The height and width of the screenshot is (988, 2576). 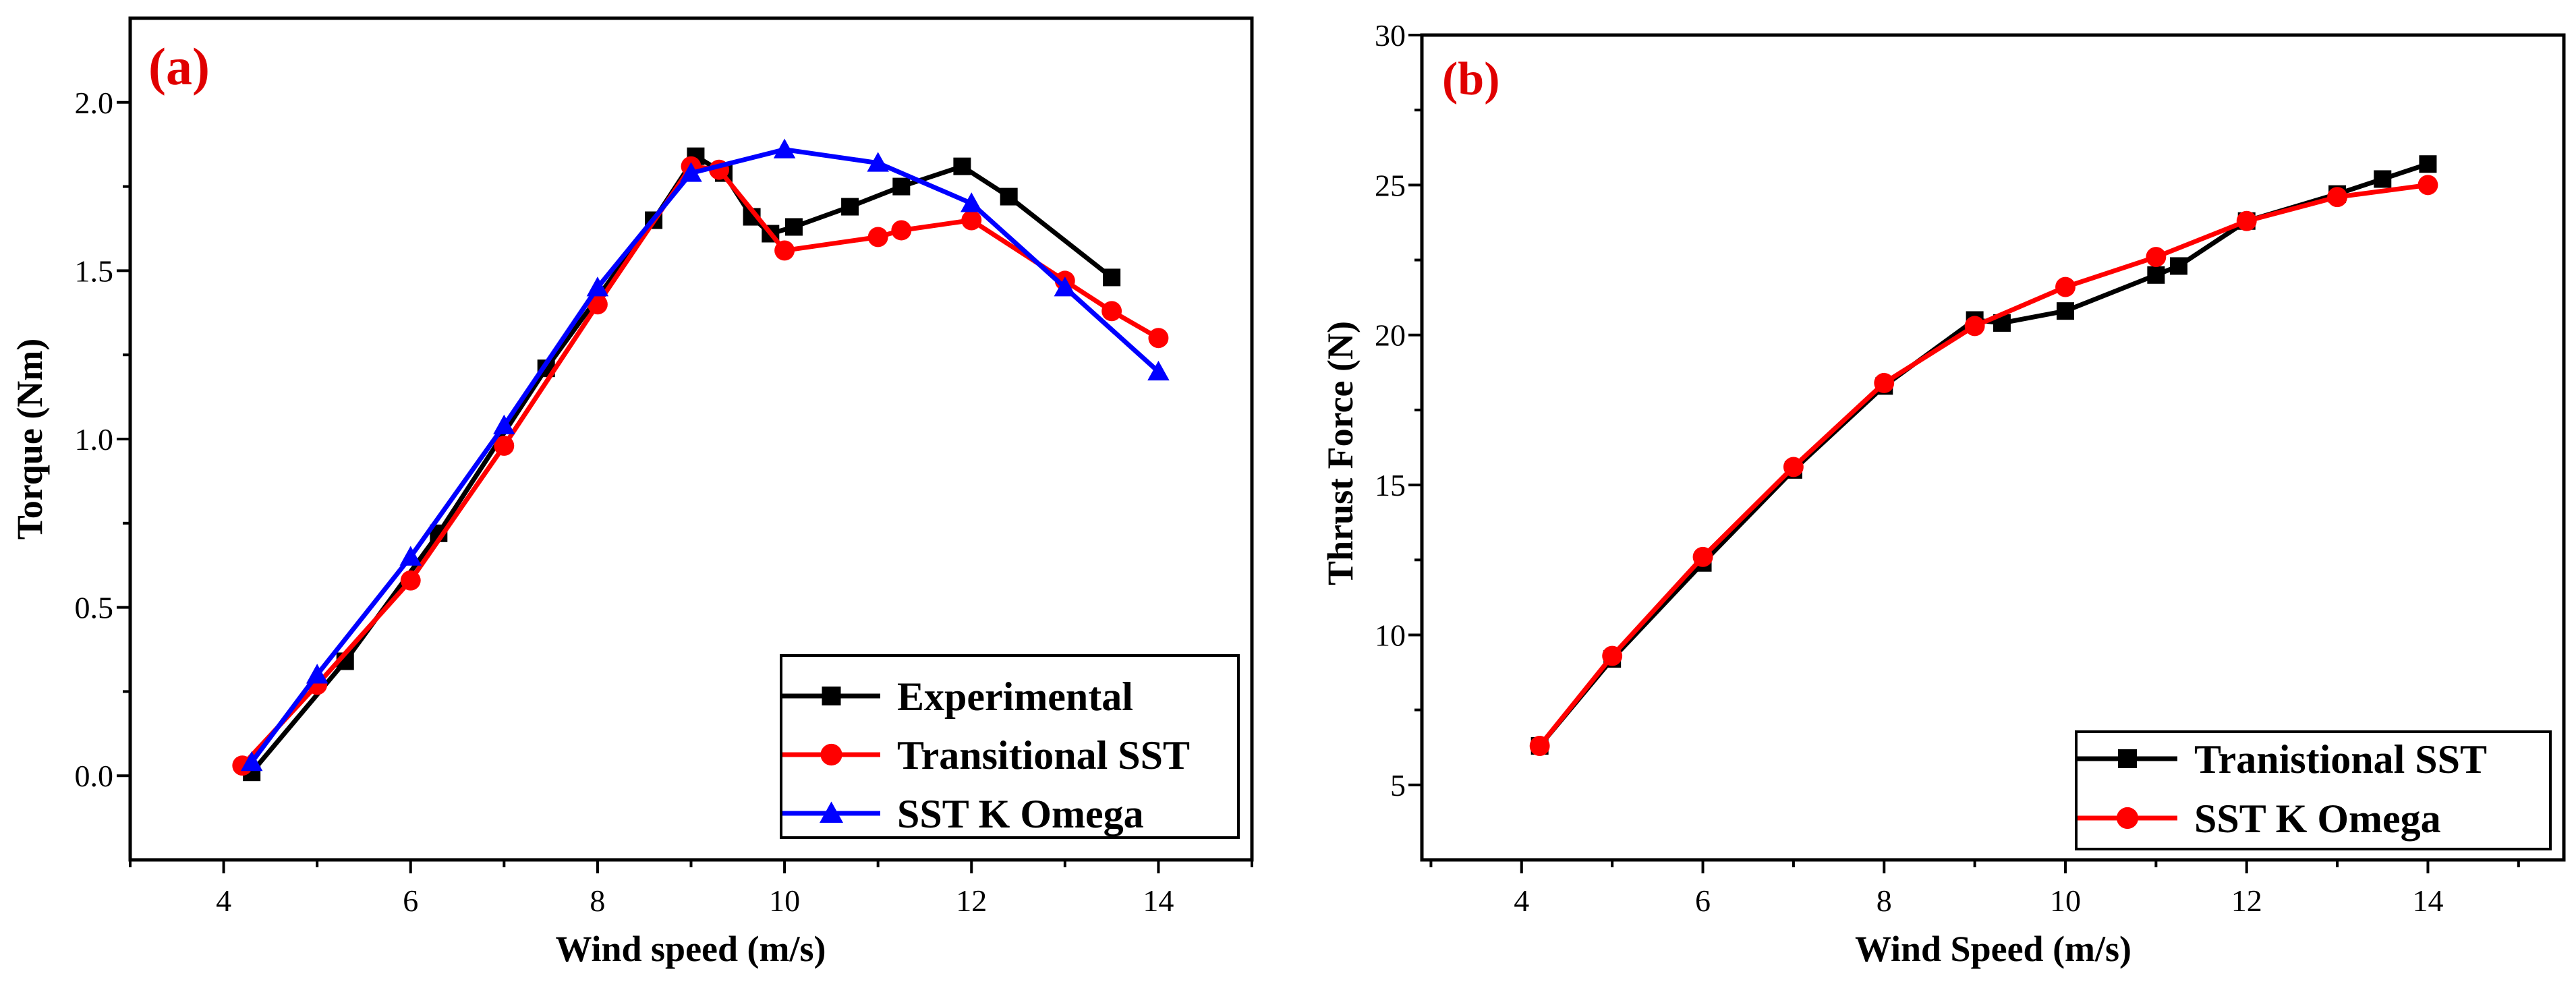 I want to click on legend-entry-tranistional-sst: Tranistional SST, so click(x=2282, y=759).